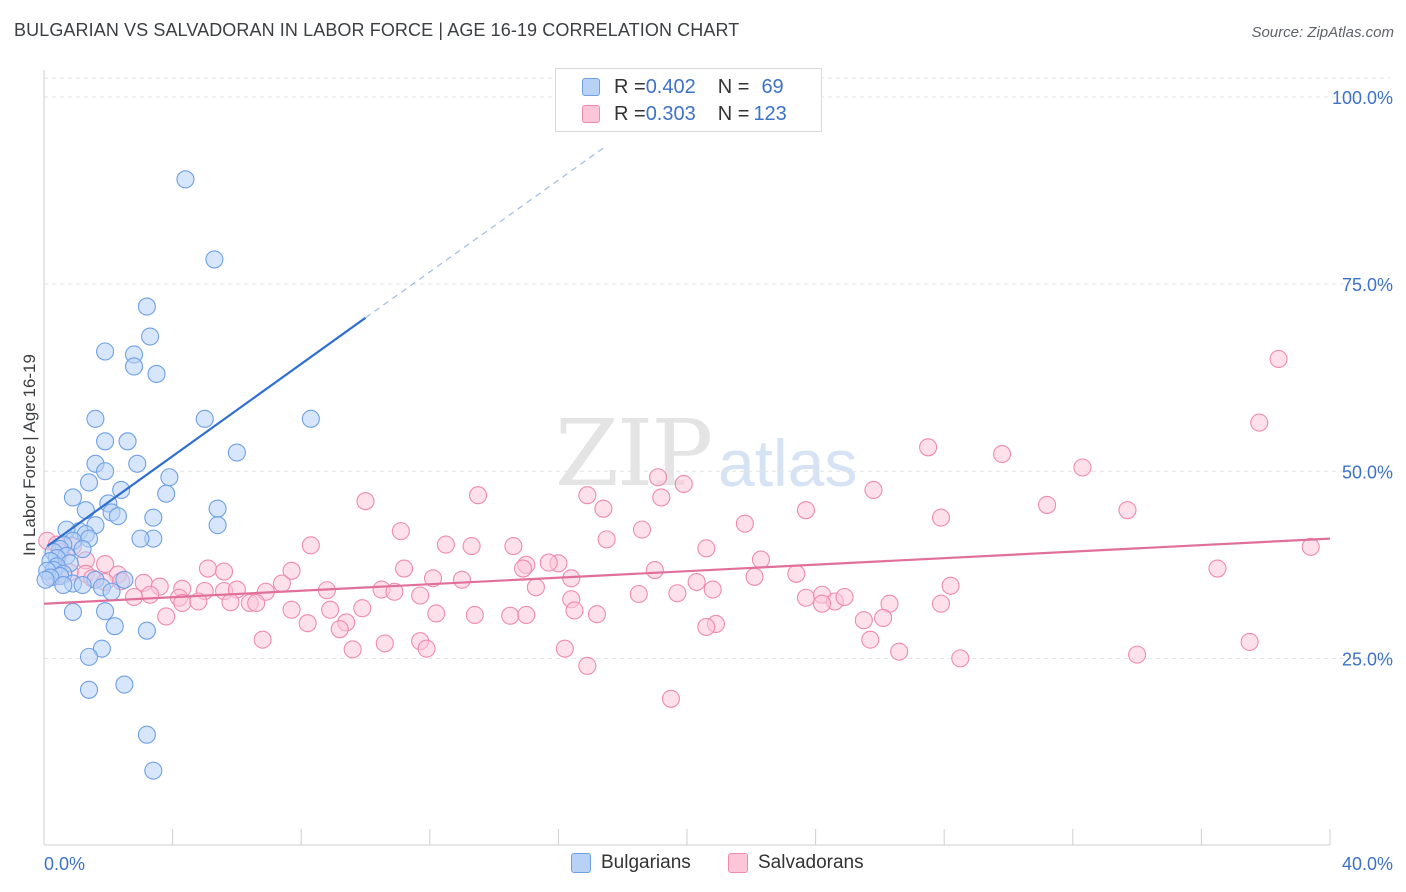 The height and width of the screenshot is (892, 1406). What do you see at coordinates (486, 232) in the screenshot?
I see `bulgarians-trend-extension` at bounding box center [486, 232].